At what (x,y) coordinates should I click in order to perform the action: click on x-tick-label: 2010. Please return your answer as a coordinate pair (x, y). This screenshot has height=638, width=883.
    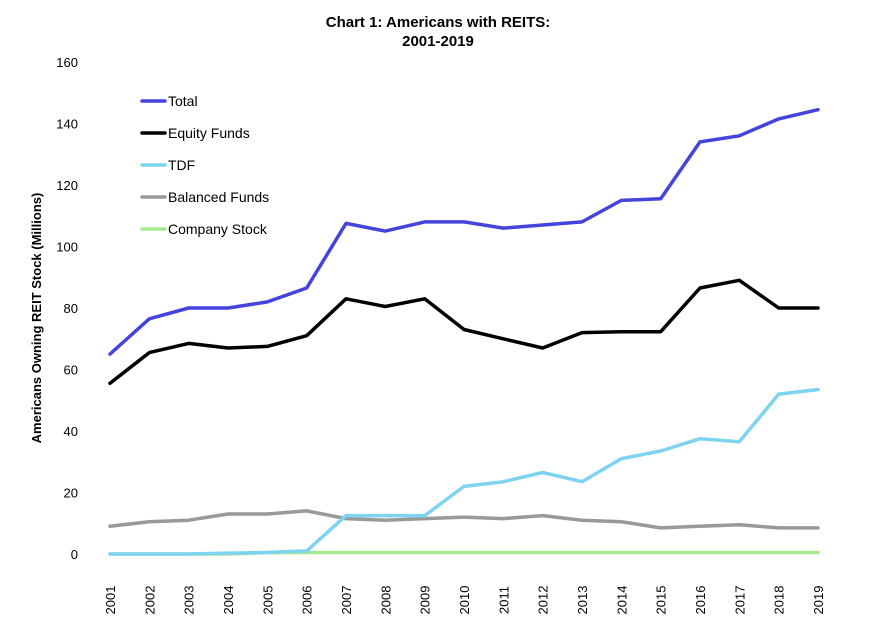
    Looking at the image, I should click on (464, 600).